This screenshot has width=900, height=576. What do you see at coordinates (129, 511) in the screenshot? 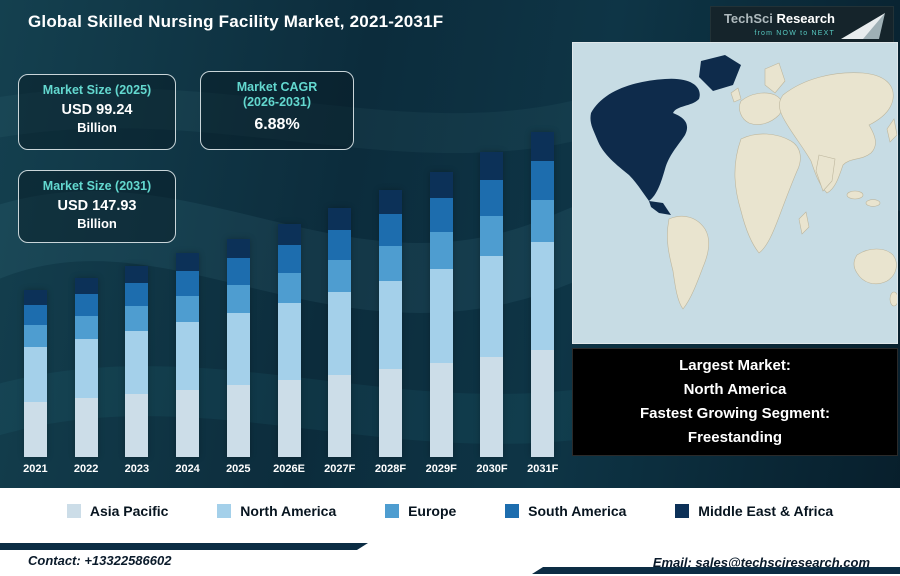
I see `legend-label: Asia Pacific` at bounding box center [129, 511].